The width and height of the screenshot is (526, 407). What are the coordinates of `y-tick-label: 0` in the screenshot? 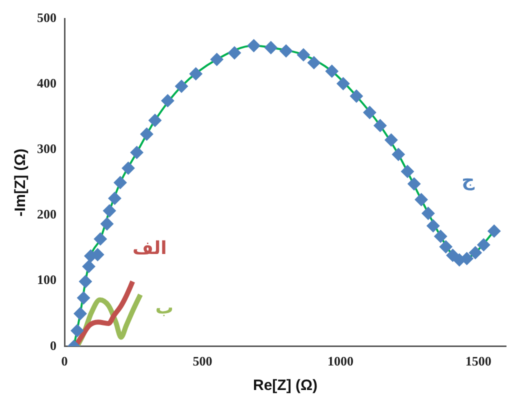 It's located at (53, 345).